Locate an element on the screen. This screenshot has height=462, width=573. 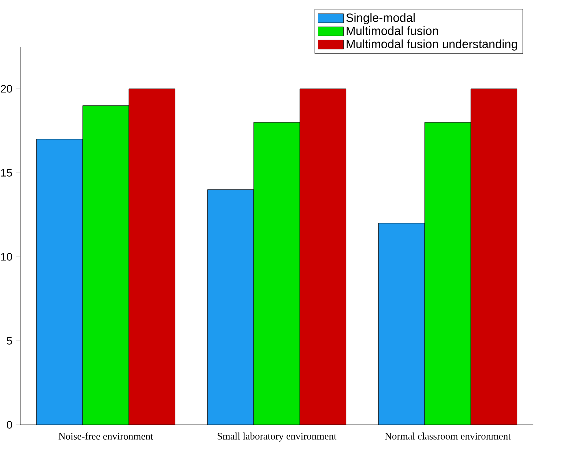
legend-label: Multimodal fusion is located at coordinates (392, 31).